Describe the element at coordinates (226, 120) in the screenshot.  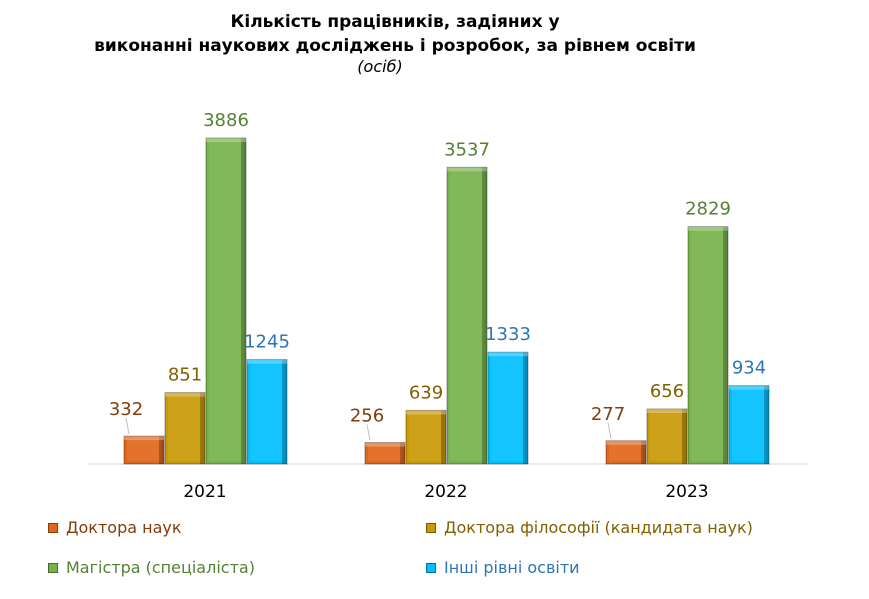
I see `data-label: 3886` at that location.